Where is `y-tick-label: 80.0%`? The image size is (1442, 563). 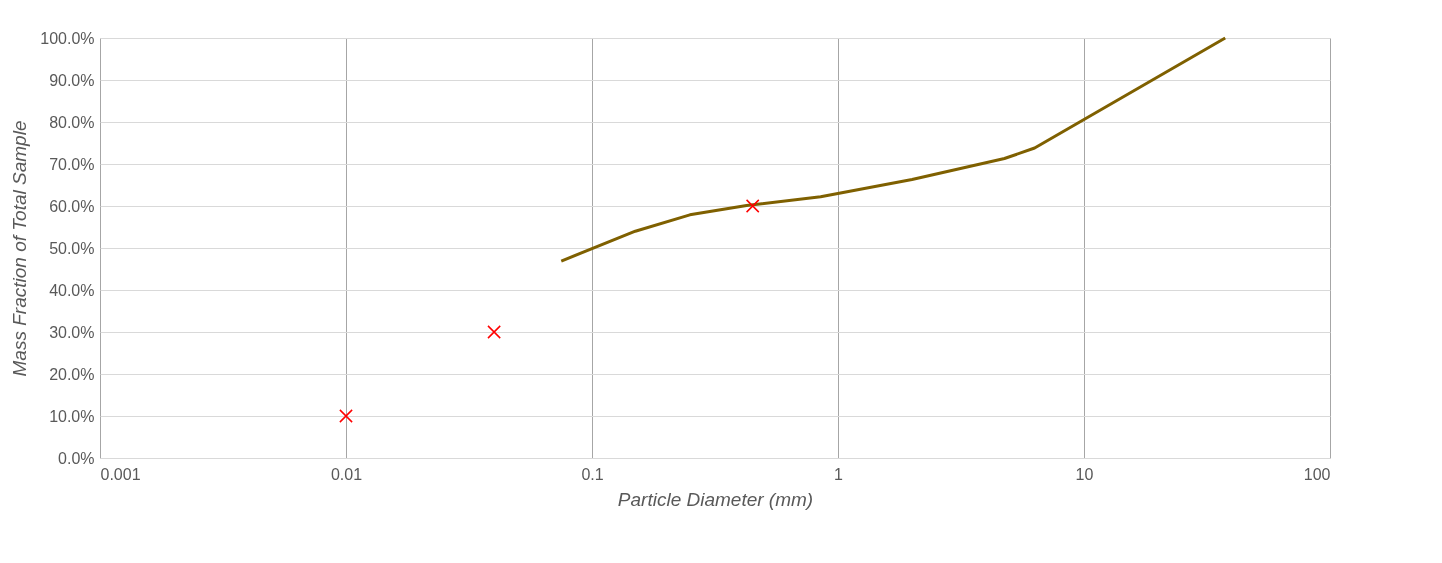
y-tick-label: 80.0% is located at coordinates (72, 122).